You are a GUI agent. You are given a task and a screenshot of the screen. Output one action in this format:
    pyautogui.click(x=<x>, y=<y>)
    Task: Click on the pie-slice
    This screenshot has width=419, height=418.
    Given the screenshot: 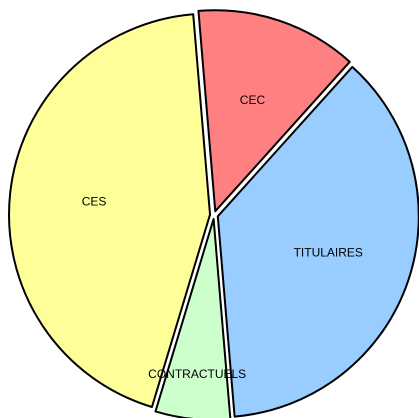 What is the action you would take?
    pyautogui.click(x=193, y=317)
    